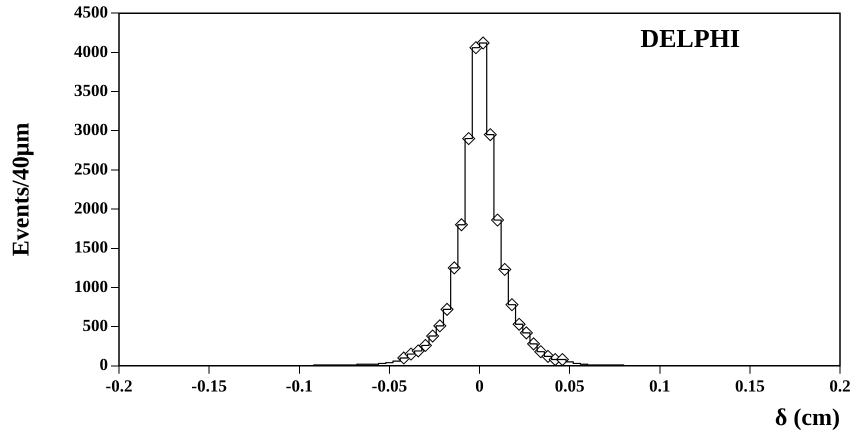  Describe the element at coordinates (479, 386) in the screenshot. I see `x-tick-label: 0` at that location.